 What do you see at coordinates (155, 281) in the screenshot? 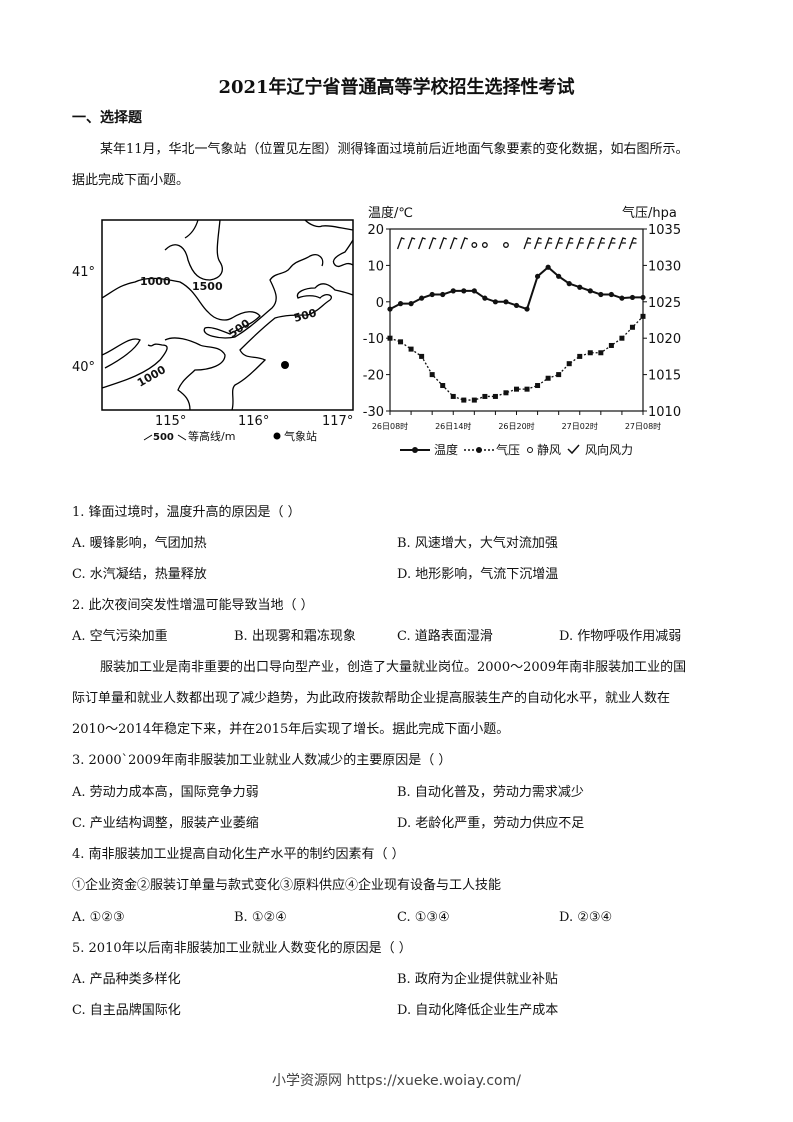
I see `contour-label: 1000` at bounding box center [155, 281].